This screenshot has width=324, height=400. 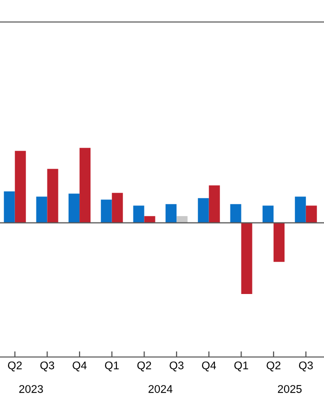 What do you see at coordinates (290, 389) in the screenshot?
I see `text: 2025` at bounding box center [290, 389].